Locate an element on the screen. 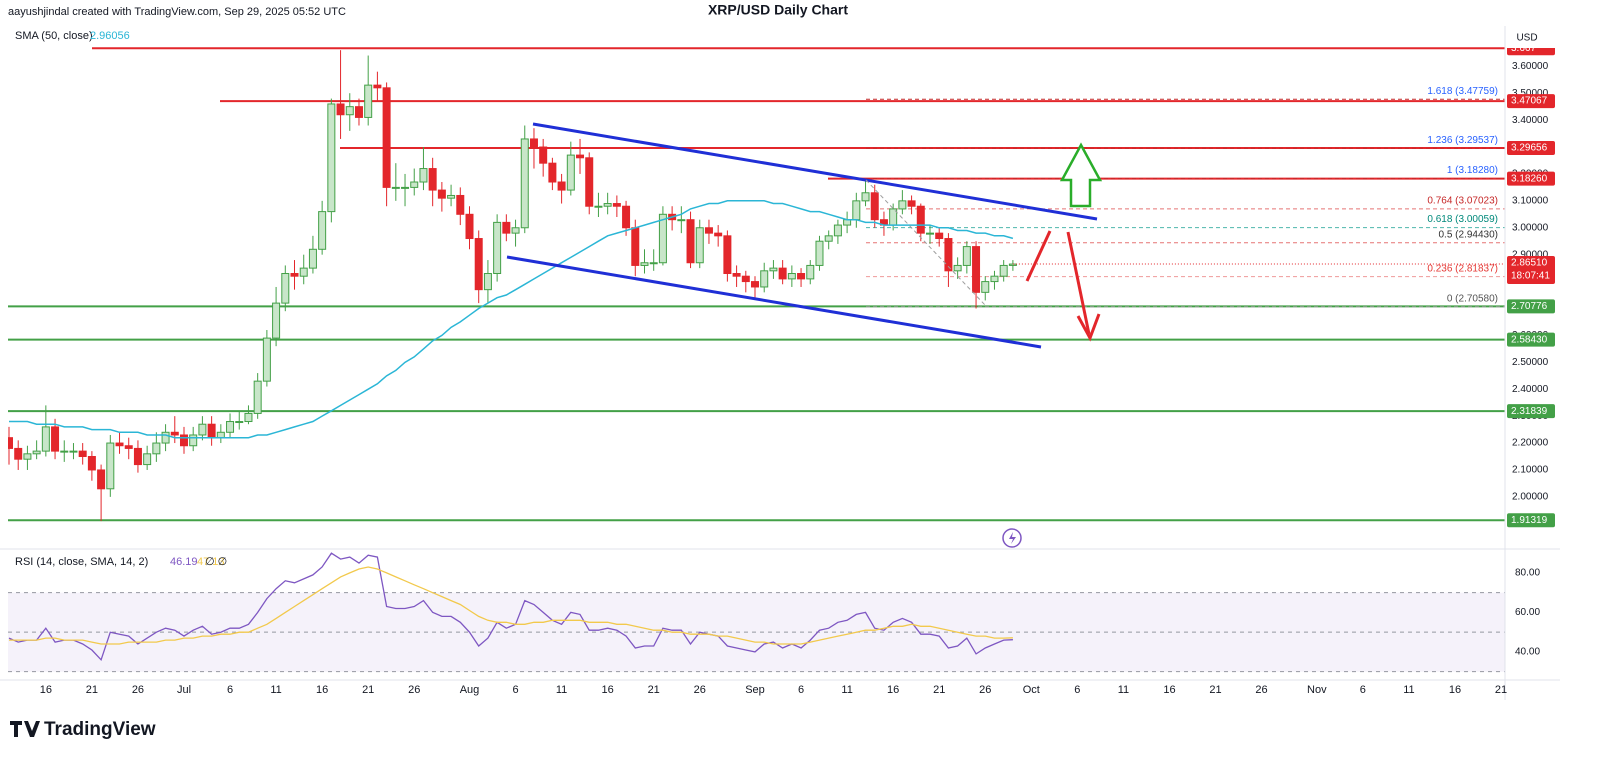  x-tick-label: Sep is located at coordinates (755, 690).